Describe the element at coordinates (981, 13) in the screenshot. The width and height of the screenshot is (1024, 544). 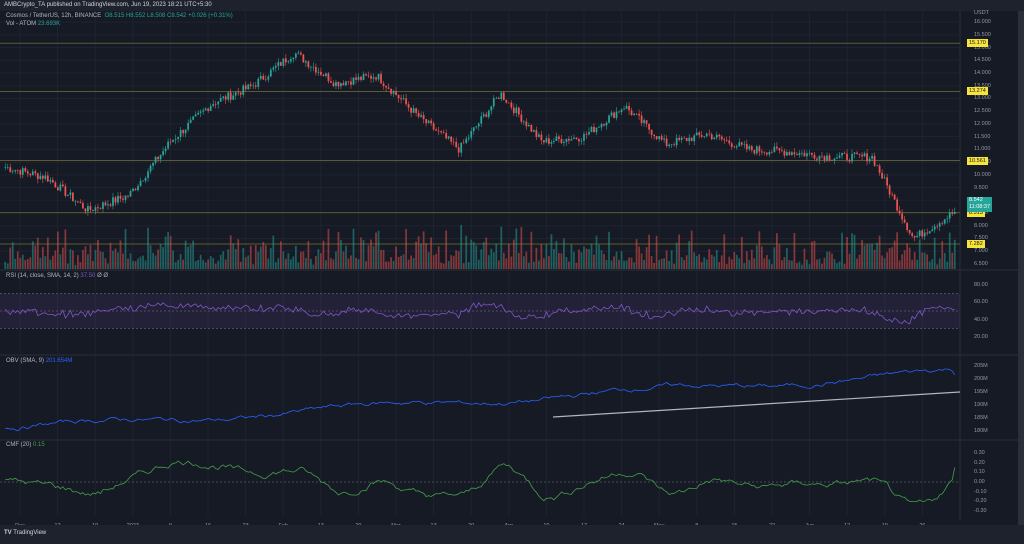
I see `currency-label: USDT` at that location.